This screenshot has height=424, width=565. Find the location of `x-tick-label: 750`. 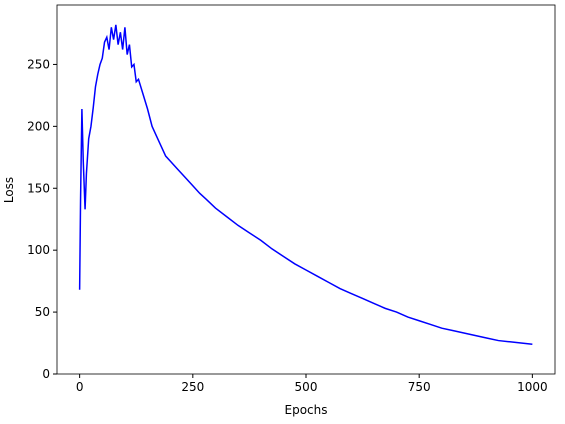

x-tick-label: 750 is located at coordinates (419, 387).